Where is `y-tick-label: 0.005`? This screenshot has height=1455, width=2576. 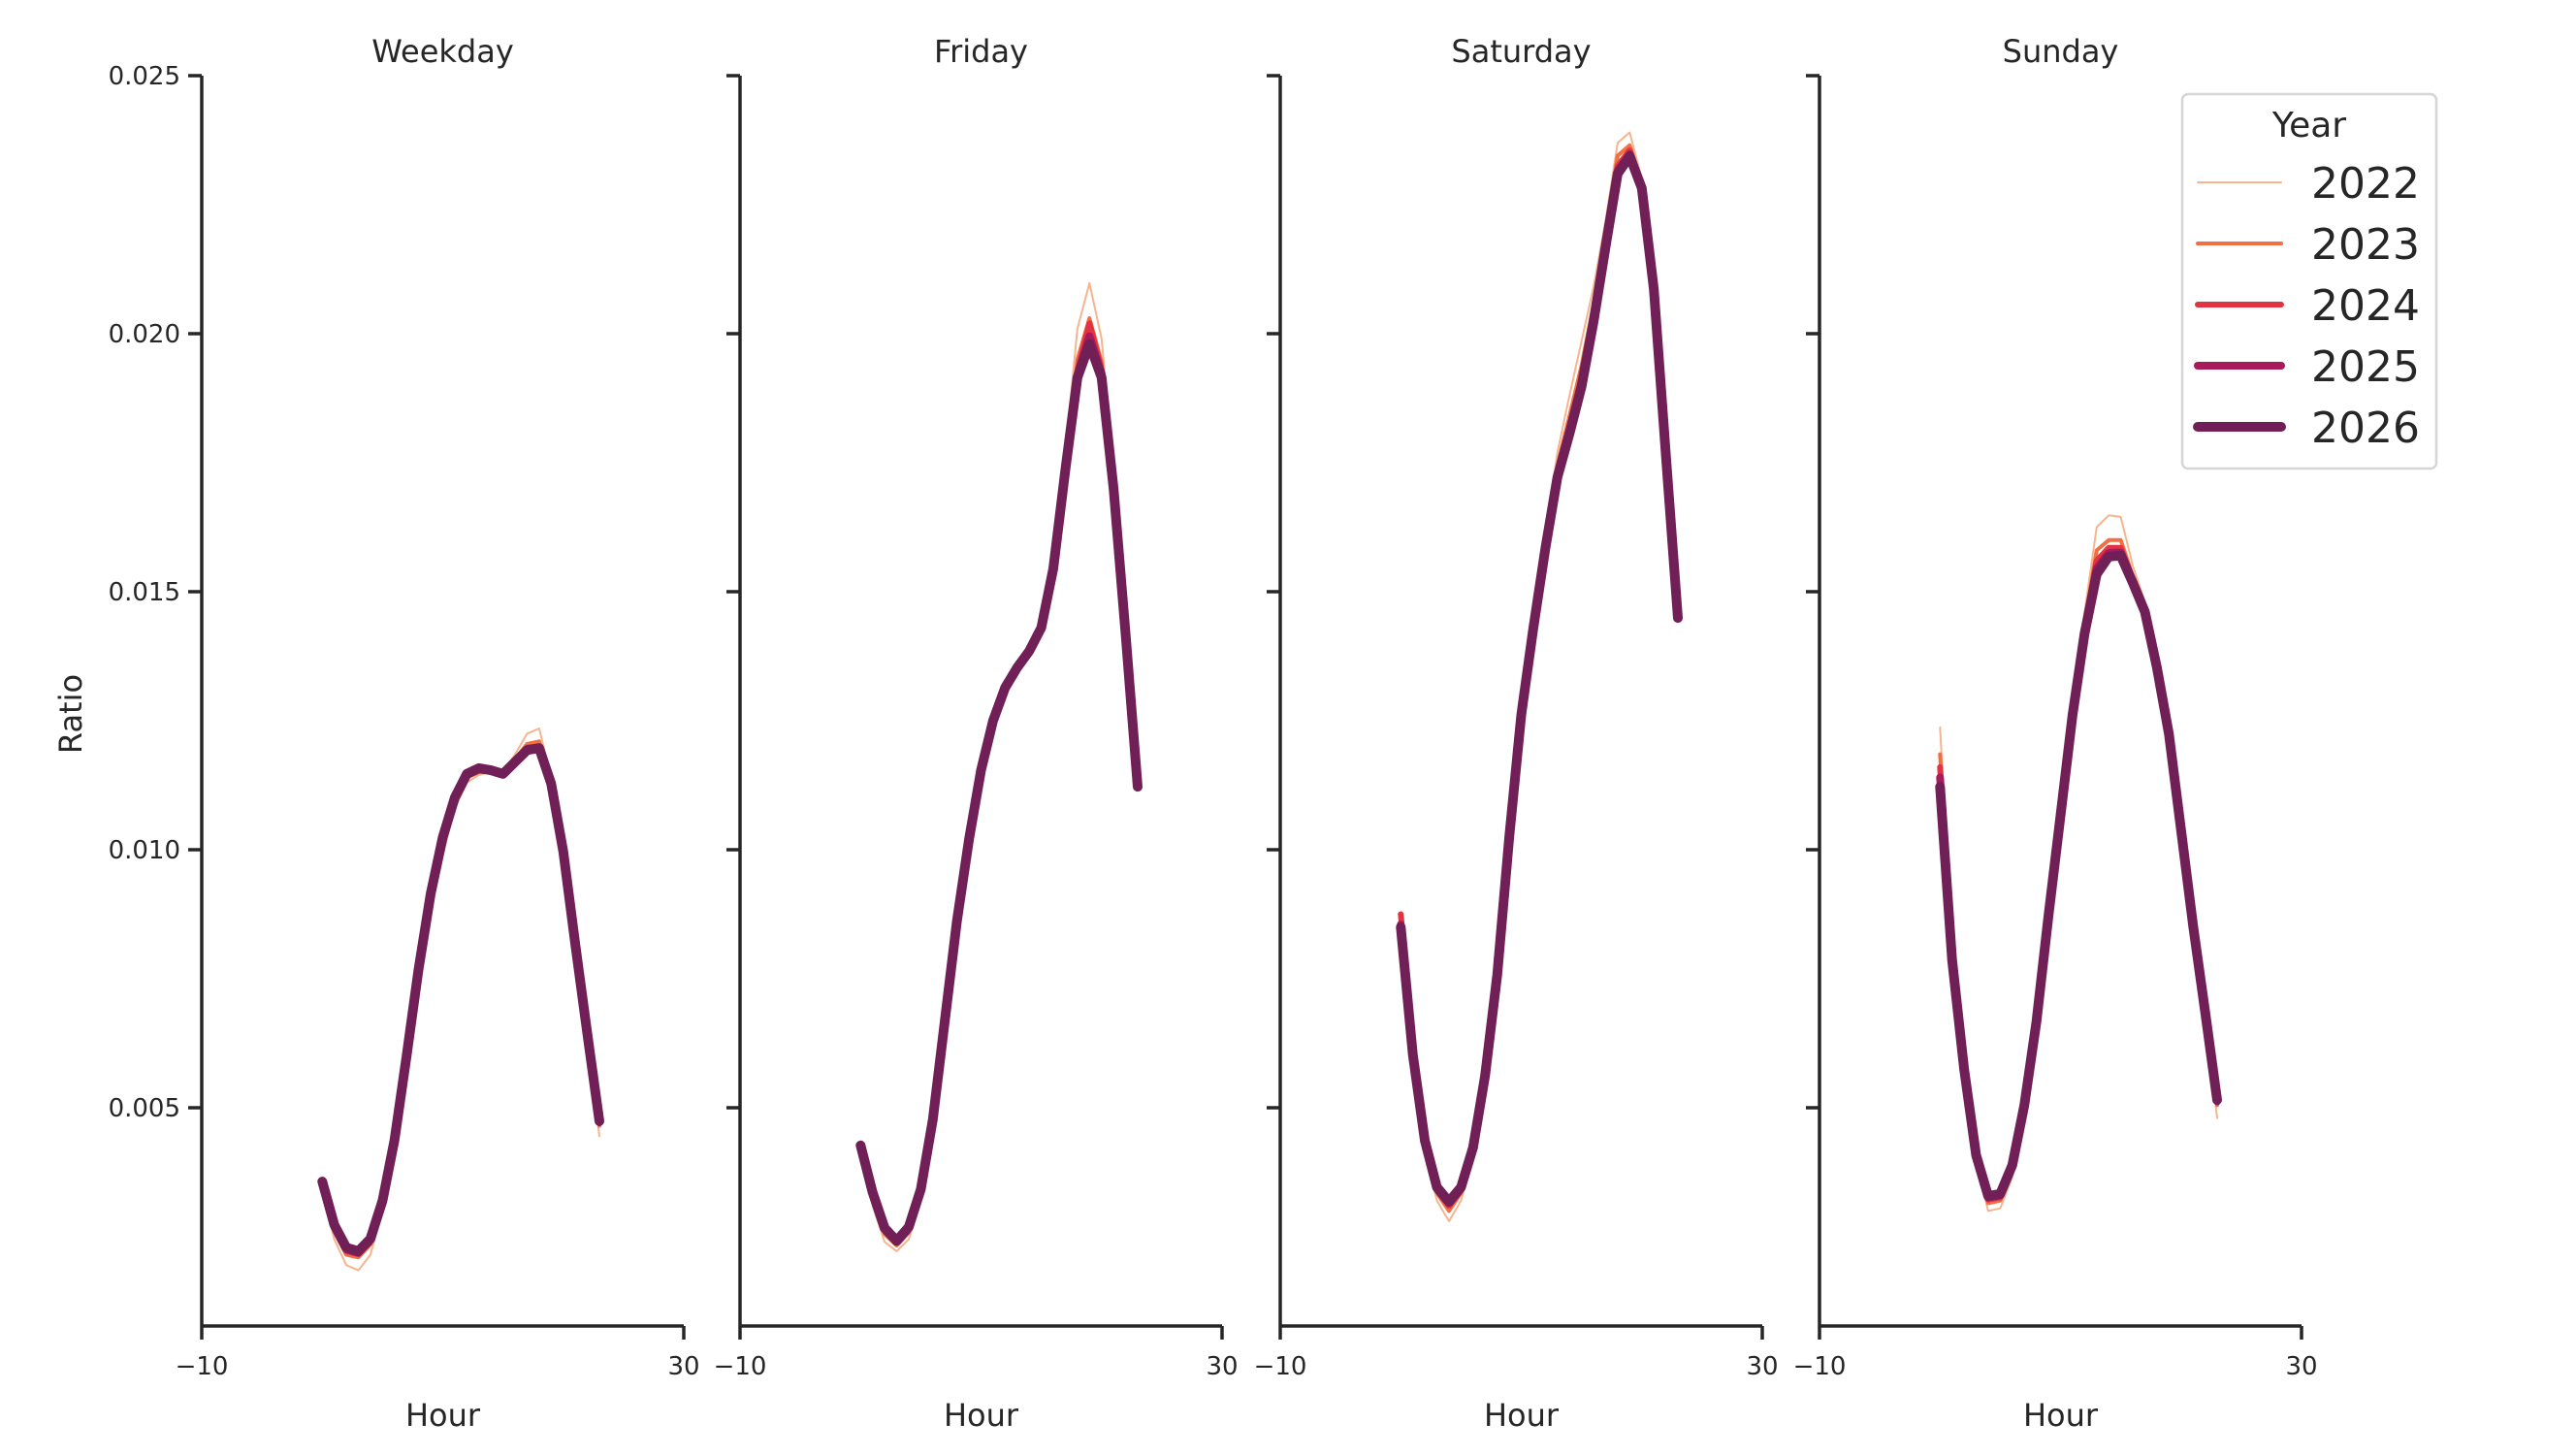 y-tick-label: 0.005 is located at coordinates (144, 1108).